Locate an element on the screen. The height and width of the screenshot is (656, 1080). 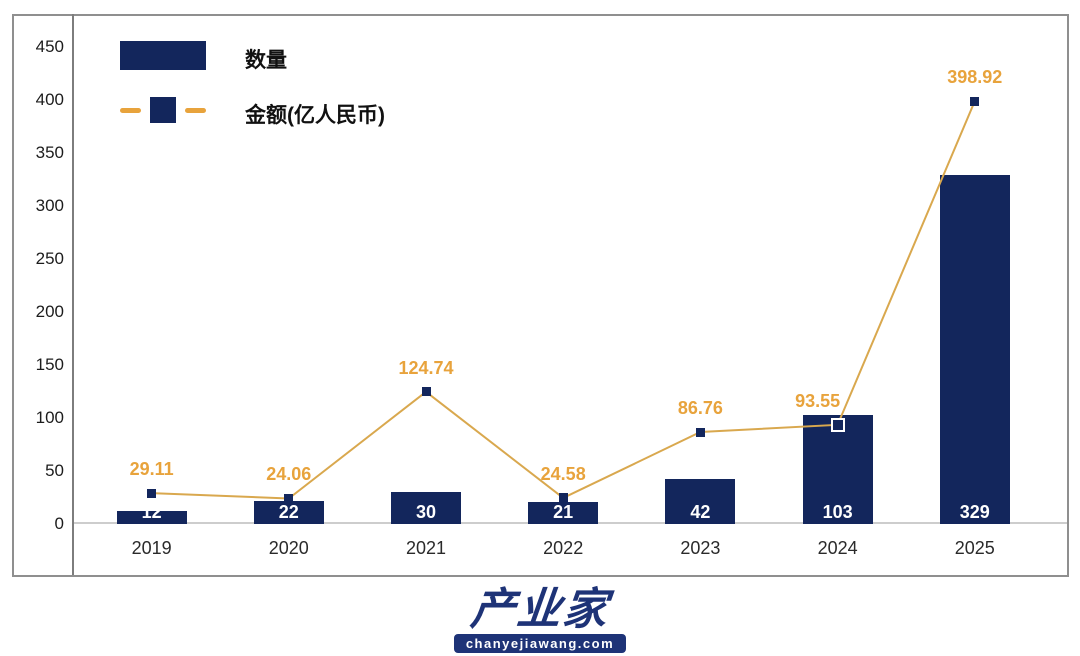
legend-square-icon is located at coordinates (163, 110).